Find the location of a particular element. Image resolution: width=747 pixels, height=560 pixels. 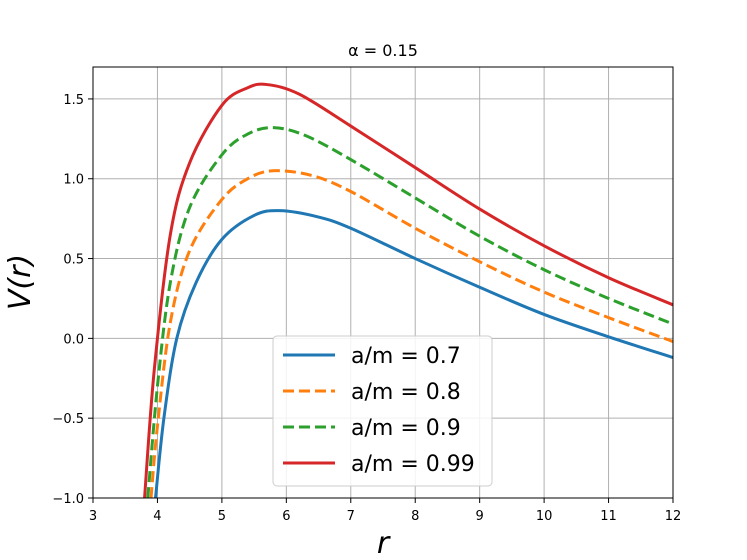

x-tick-label: 3 is located at coordinates (93, 516).